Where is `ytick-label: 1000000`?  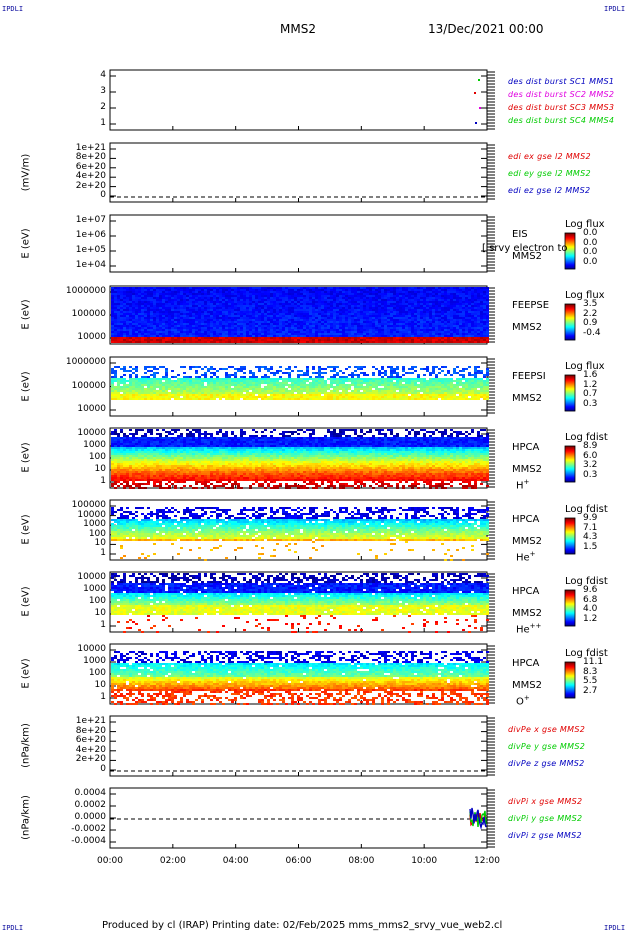
ytick-label: 1000000 is located at coordinates (85, 362).